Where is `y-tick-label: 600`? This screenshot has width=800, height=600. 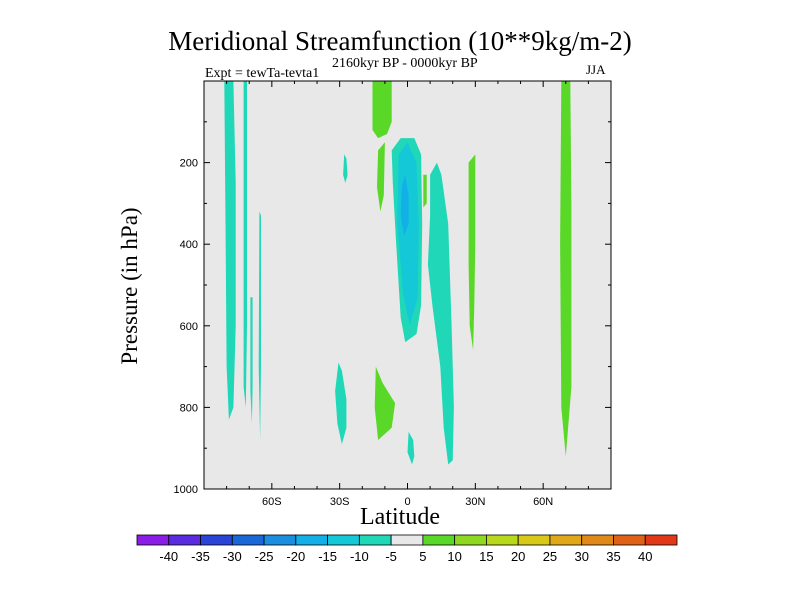 y-tick-label: 600 is located at coordinates (189, 327).